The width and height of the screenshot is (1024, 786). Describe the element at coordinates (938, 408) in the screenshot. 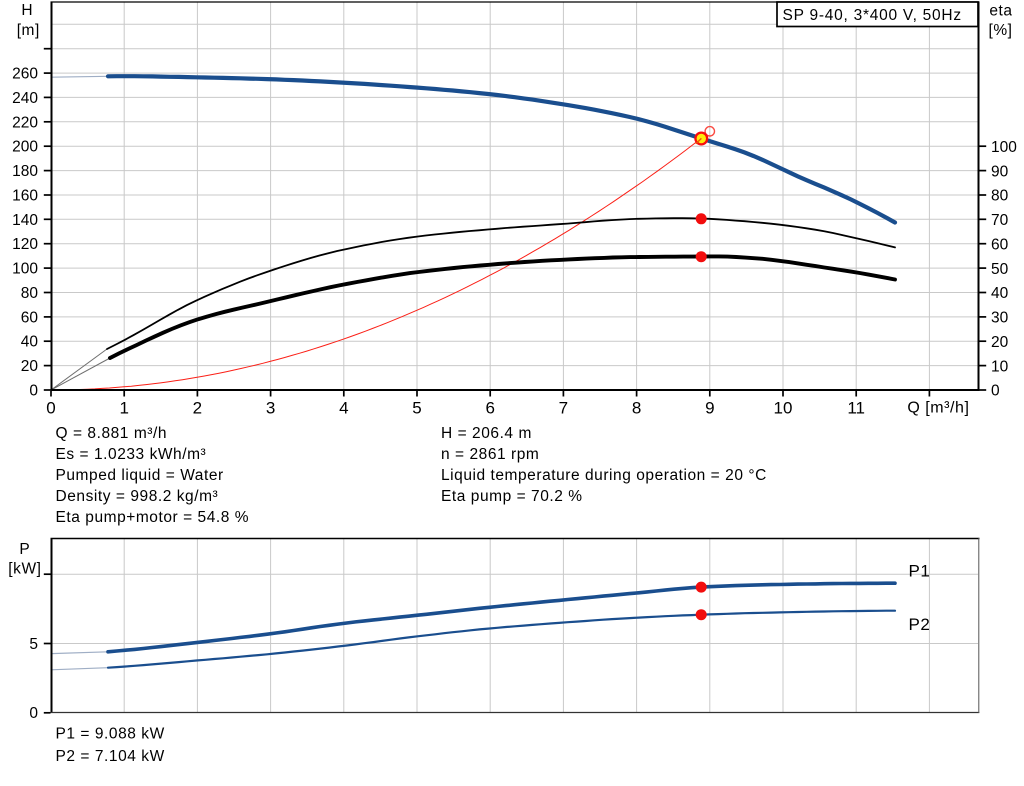

I see `svg-text: Q [m³/h]` at that location.